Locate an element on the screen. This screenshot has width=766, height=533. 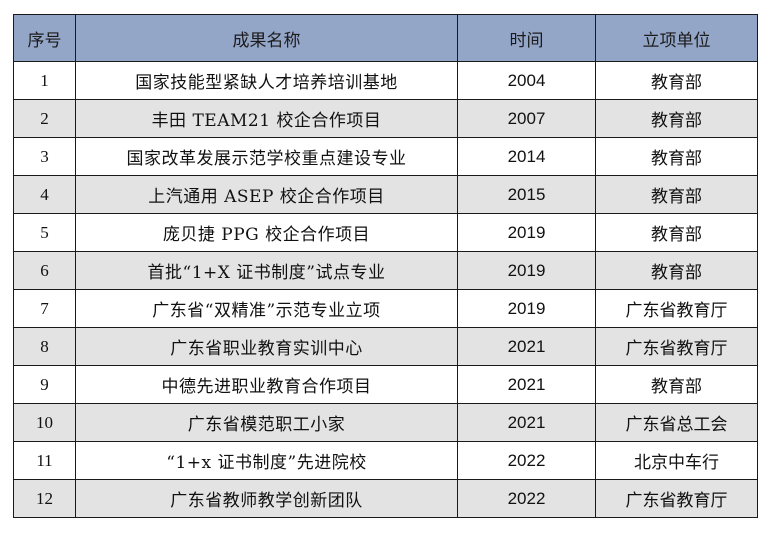
cell-serial-number: 12 is located at coordinates (44, 498).